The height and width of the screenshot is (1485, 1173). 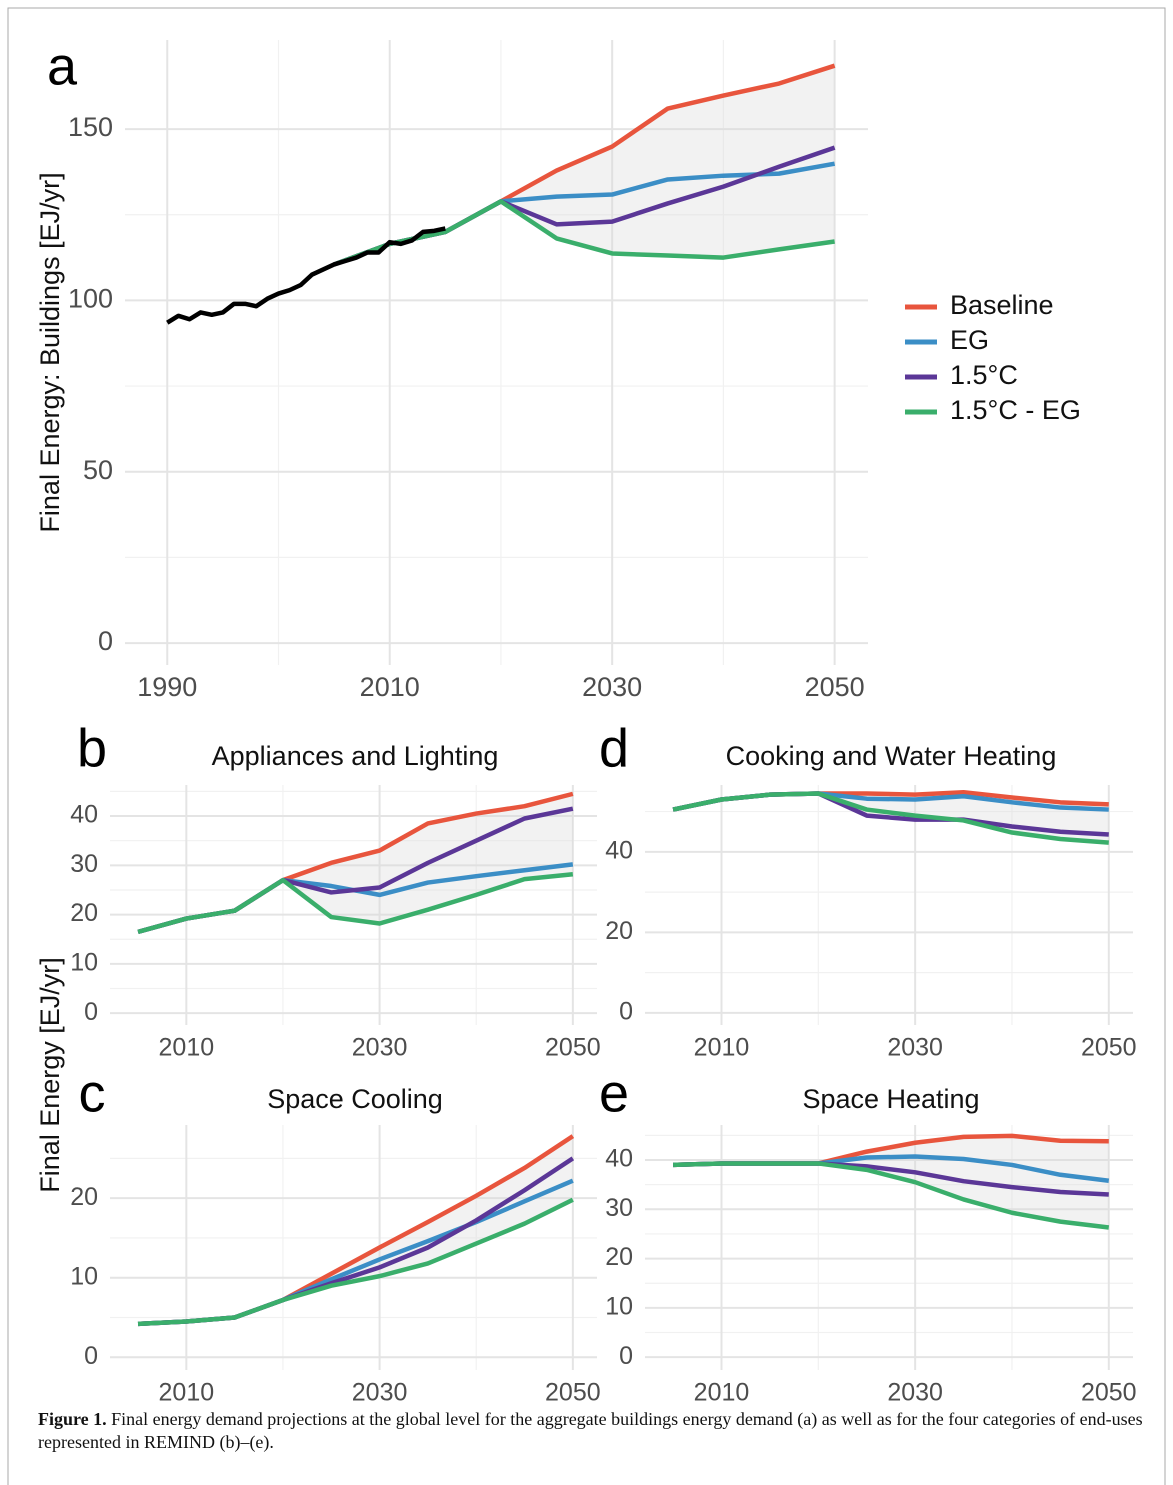 I want to click on y-tick-label: 100, so click(x=90, y=299).